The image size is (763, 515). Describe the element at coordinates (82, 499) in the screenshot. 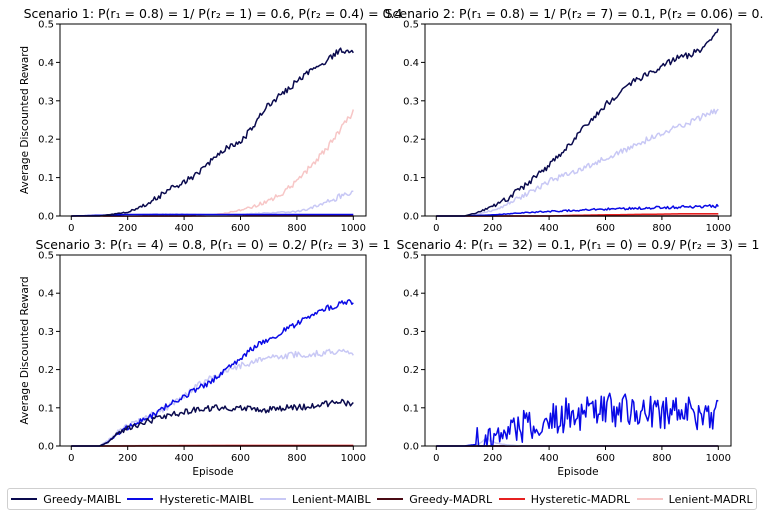

I see `legend-label: Greedy-MAIBL` at that location.